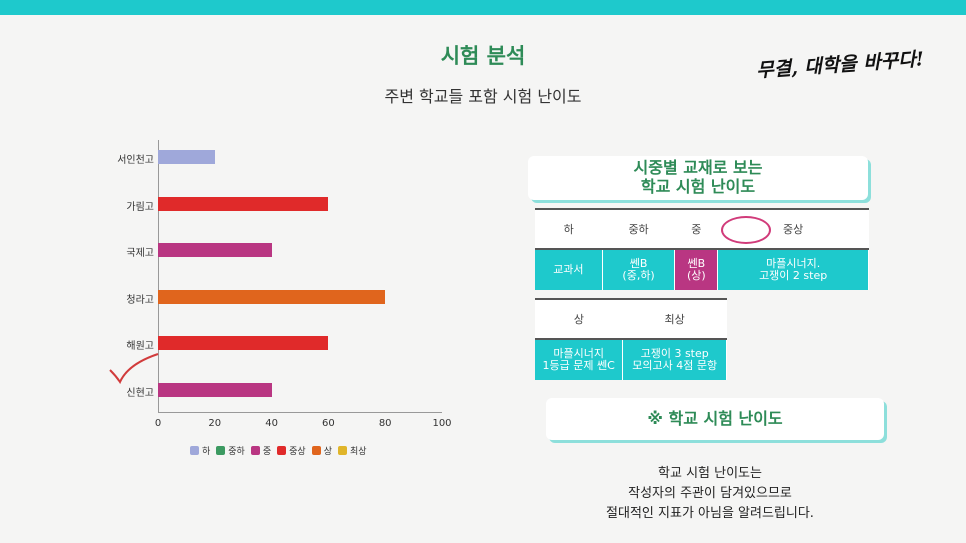 This screenshot has width=966, height=543. What do you see at coordinates (140, 346) in the screenshot?
I see `y-tick-label: 해원고` at bounding box center [140, 346].